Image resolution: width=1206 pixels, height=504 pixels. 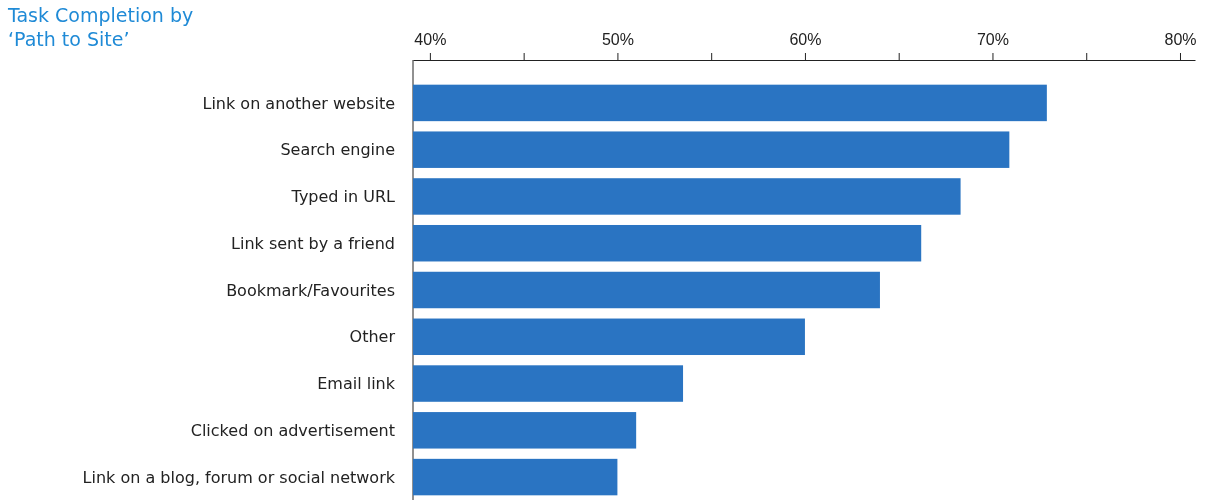 I want to click on y-tick-label: Search engine, so click(x=337, y=150).